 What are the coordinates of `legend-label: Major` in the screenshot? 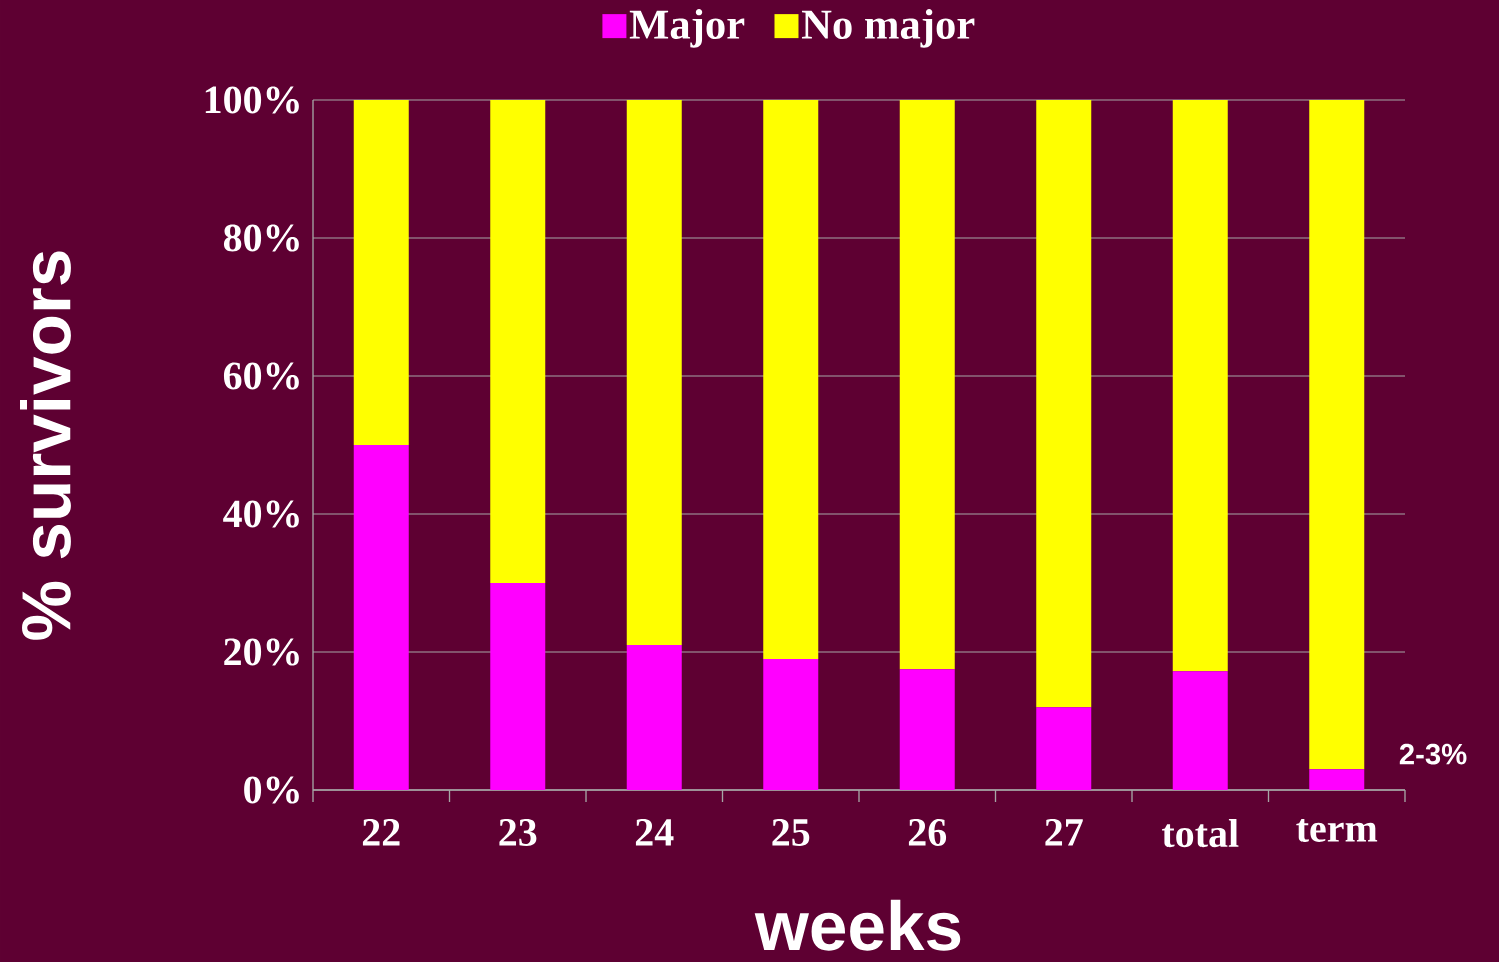 It's located at (687, 28).